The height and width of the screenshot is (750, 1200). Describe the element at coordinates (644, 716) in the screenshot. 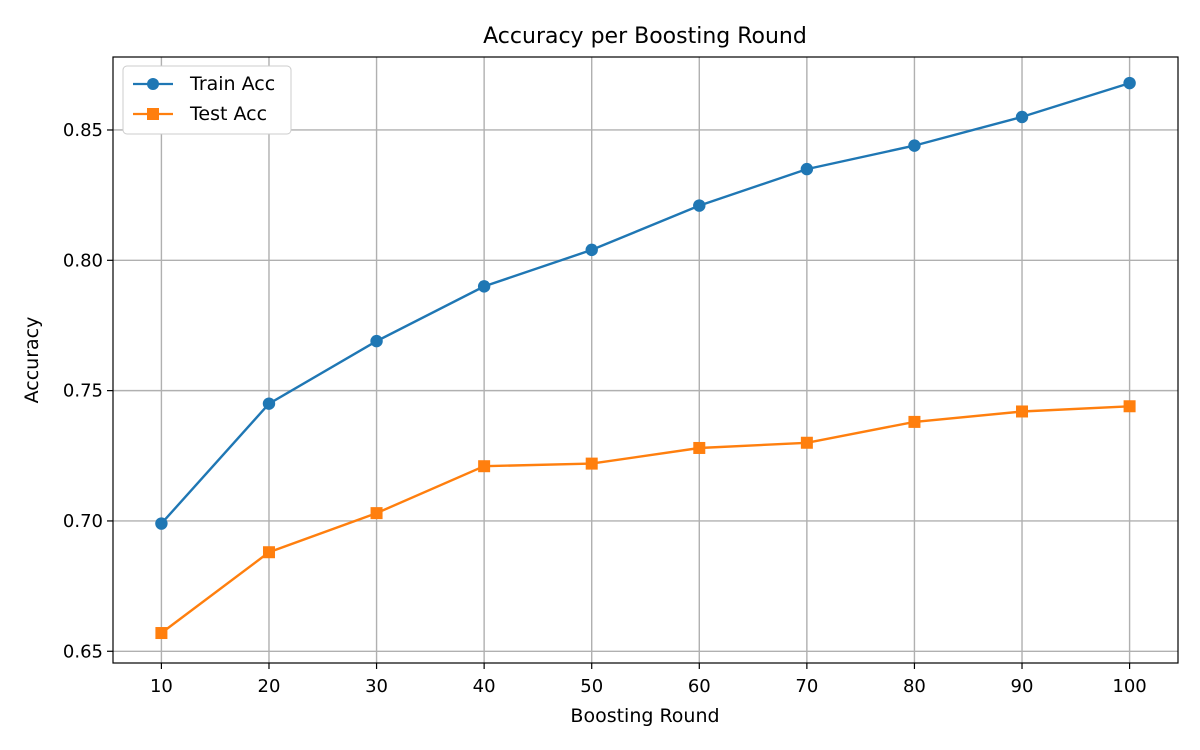

I see `x-axis-label: Boosting Round` at that location.